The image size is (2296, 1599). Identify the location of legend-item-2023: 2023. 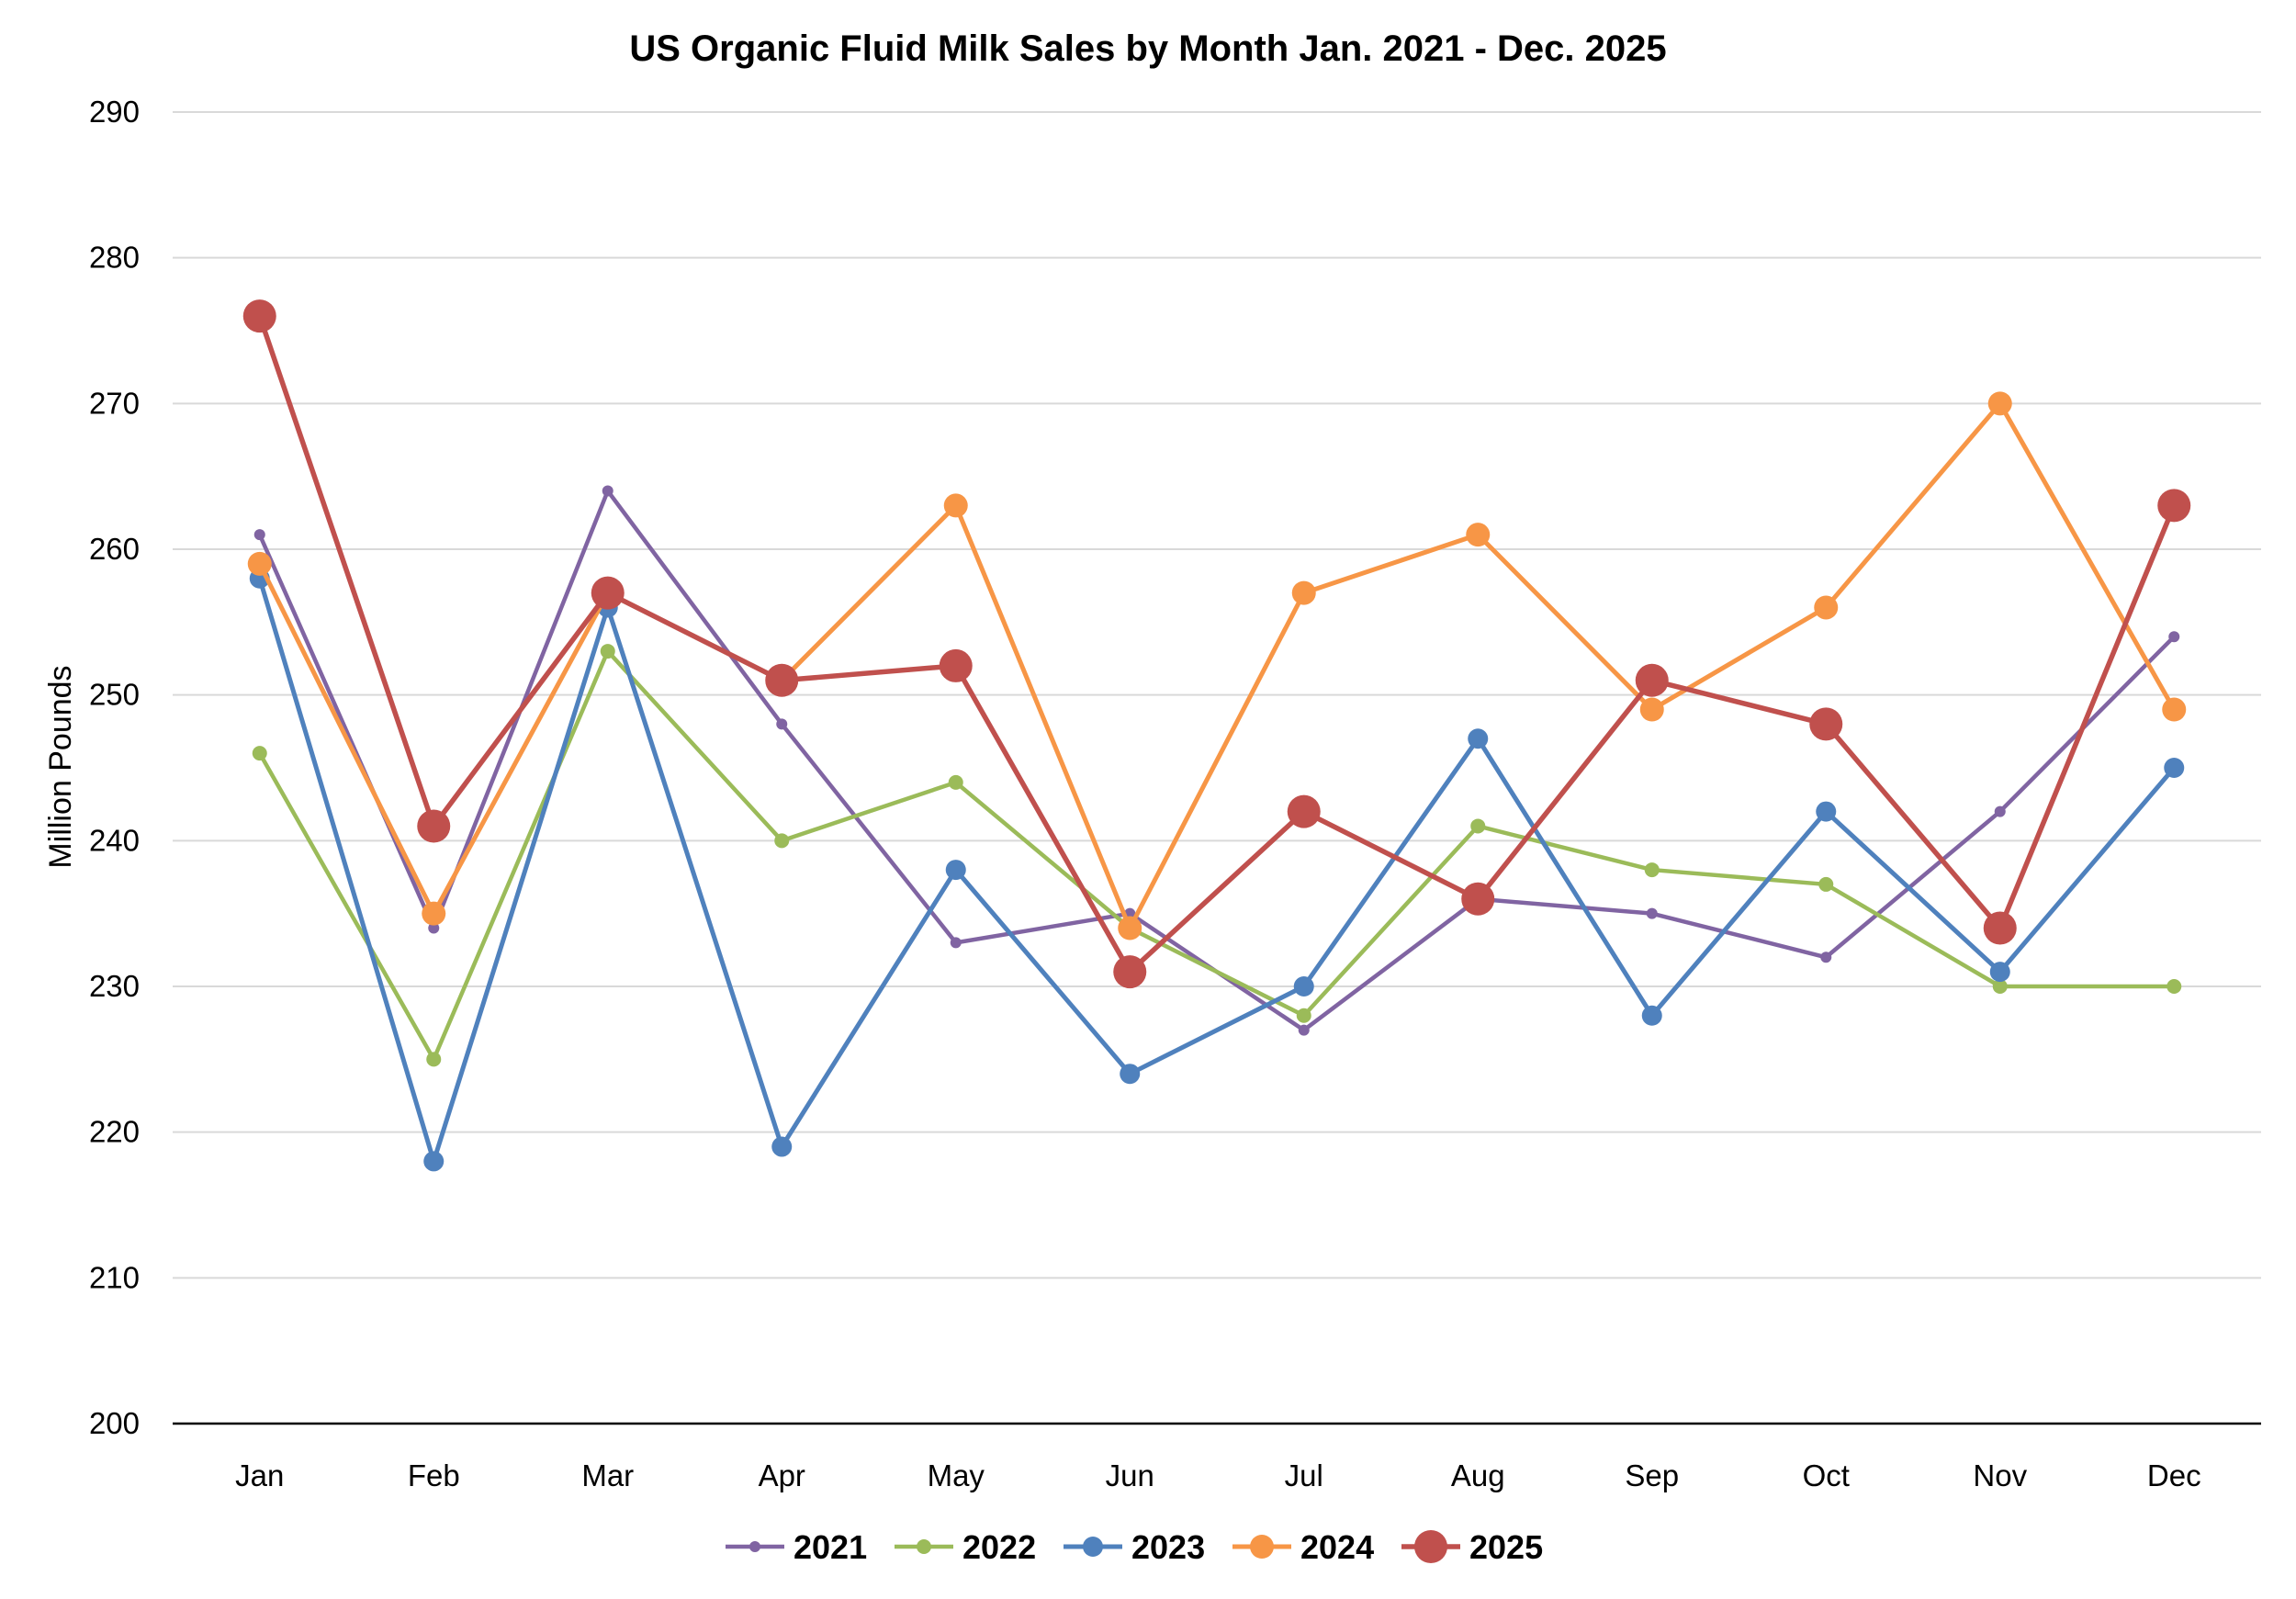
(1134, 1547).